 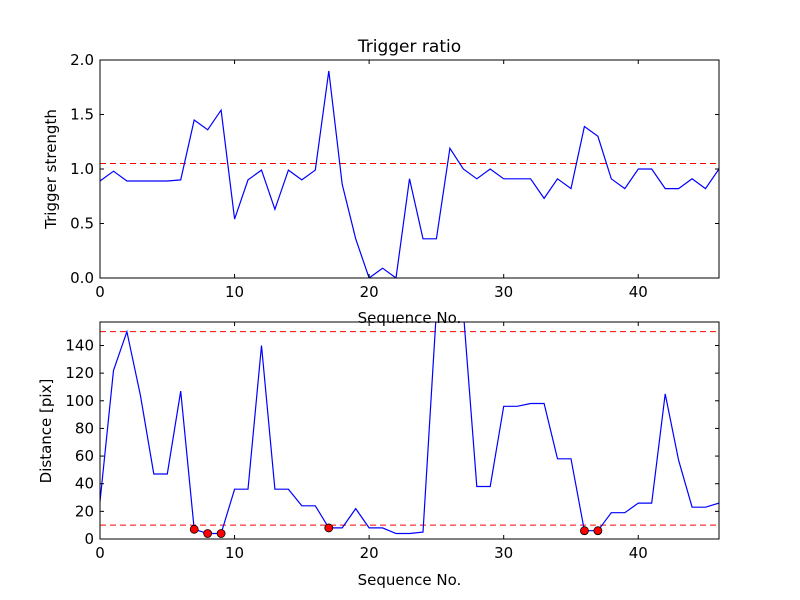 What do you see at coordinates (409, 47) in the screenshot?
I see `chart-title: Trigger ratio` at bounding box center [409, 47].